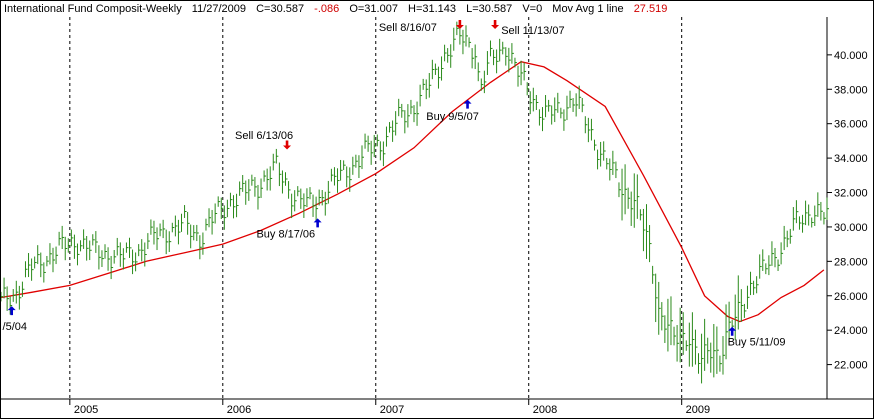 This screenshot has width=874, height=420. What do you see at coordinates (532, 31) in the screenshot?
I see `signal-annotation-label: Sell 11/13/07` at bounding box center [532, 31].